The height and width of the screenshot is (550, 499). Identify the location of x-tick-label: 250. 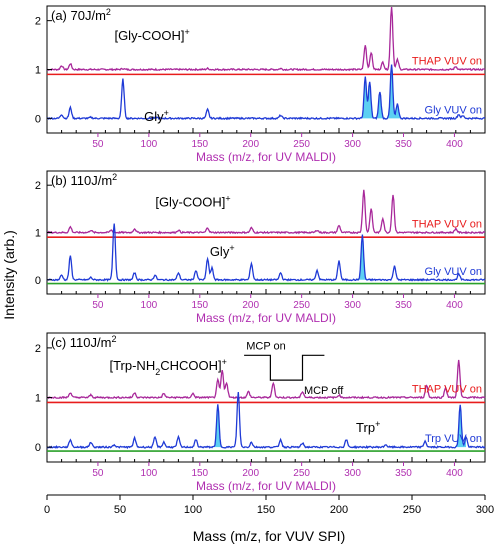
(412, 510).